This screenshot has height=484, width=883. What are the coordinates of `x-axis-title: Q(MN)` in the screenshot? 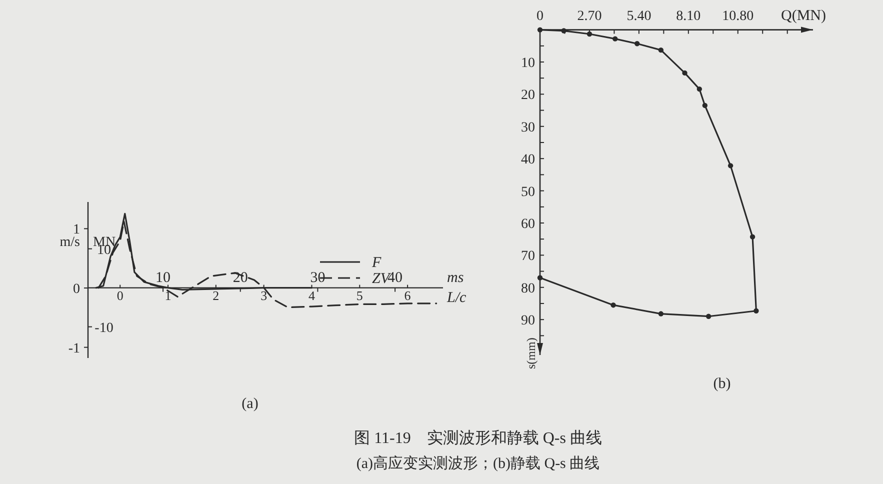 It's located at (803, 16).